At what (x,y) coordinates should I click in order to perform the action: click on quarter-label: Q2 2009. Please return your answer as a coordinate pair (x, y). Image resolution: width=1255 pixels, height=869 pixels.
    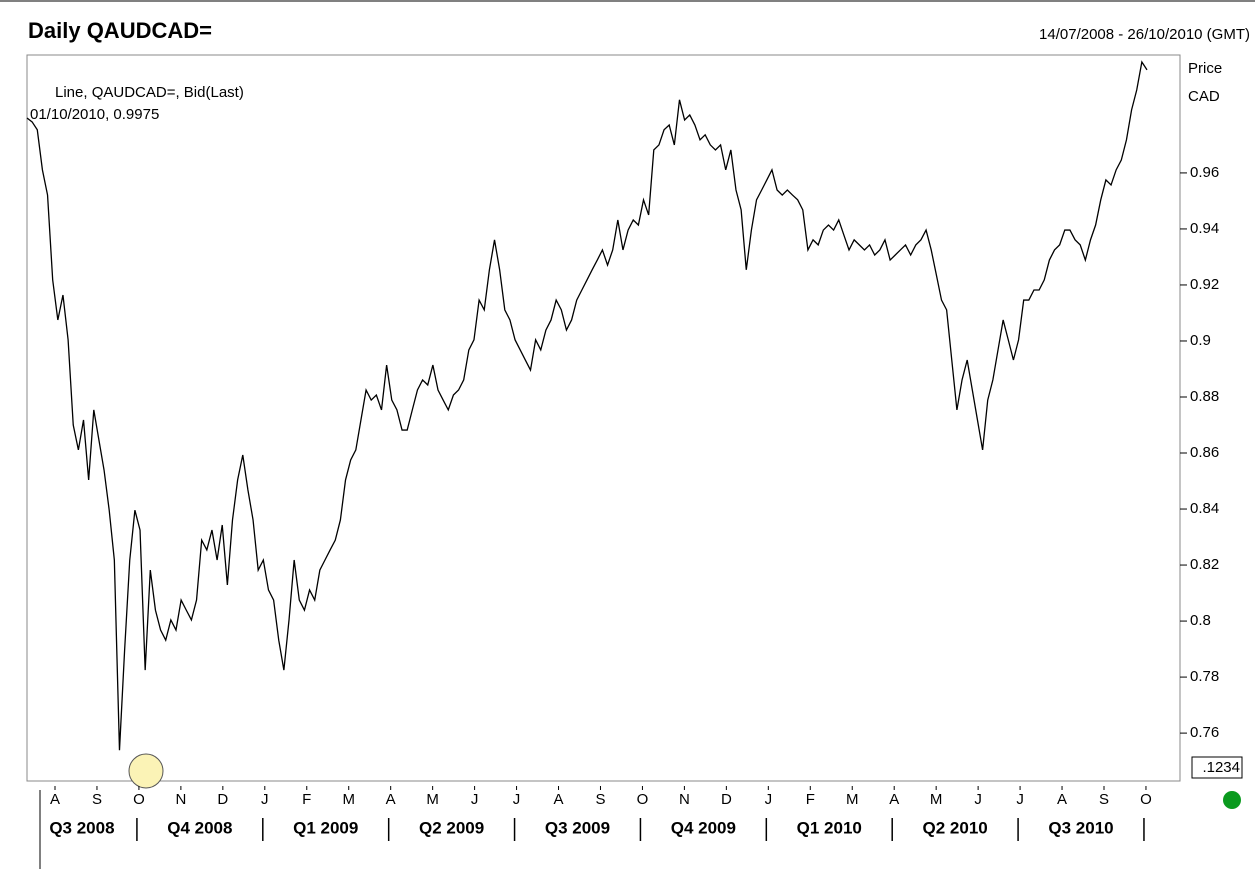
    Looking at the image, I should click on (451, 827).